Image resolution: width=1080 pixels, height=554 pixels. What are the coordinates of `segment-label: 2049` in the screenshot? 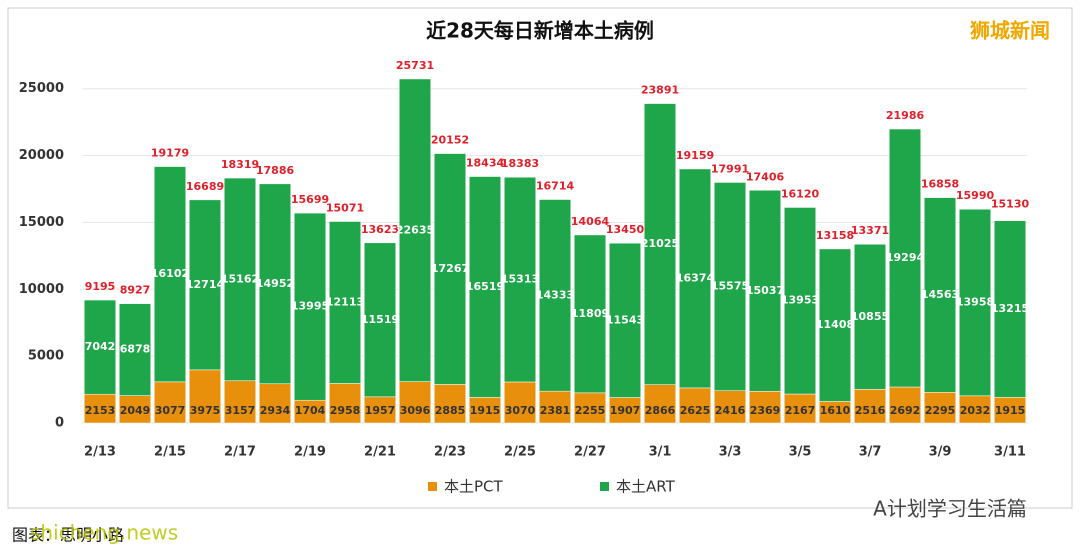 It's located at (135, 410).